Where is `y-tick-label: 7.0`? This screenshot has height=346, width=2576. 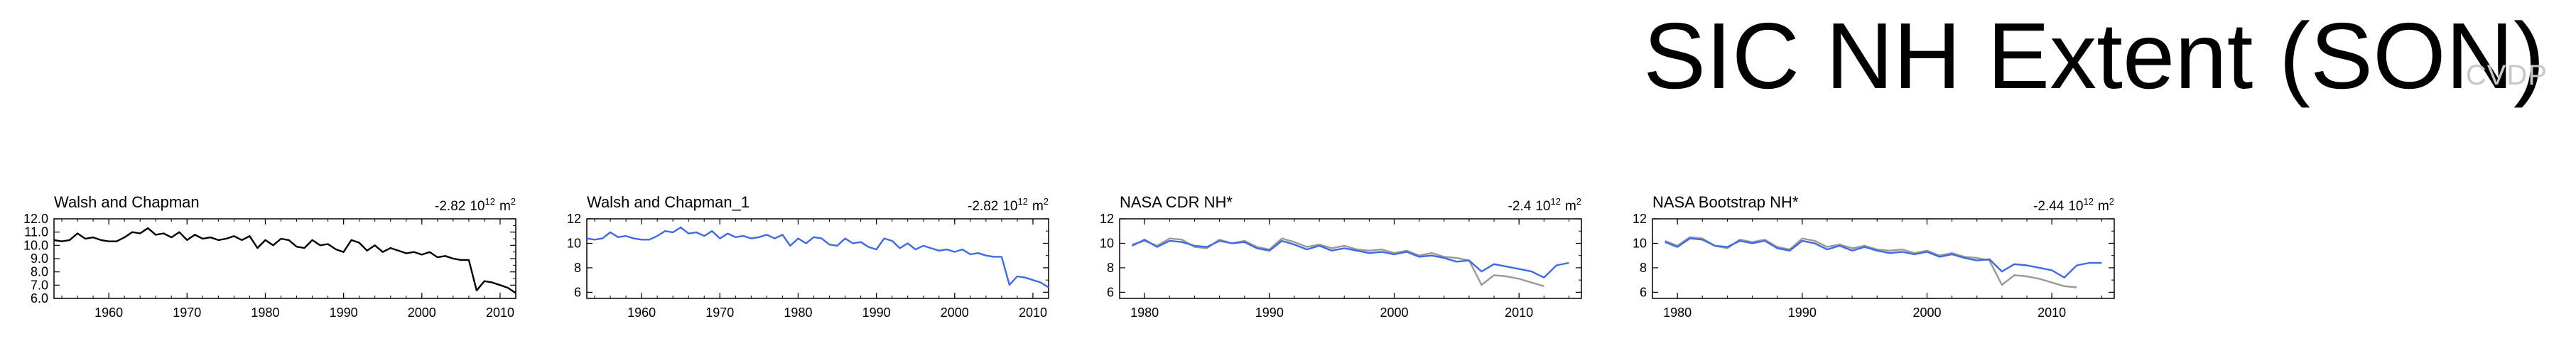
y-tick-label: 7.0 is located at coordinates (39, 285).